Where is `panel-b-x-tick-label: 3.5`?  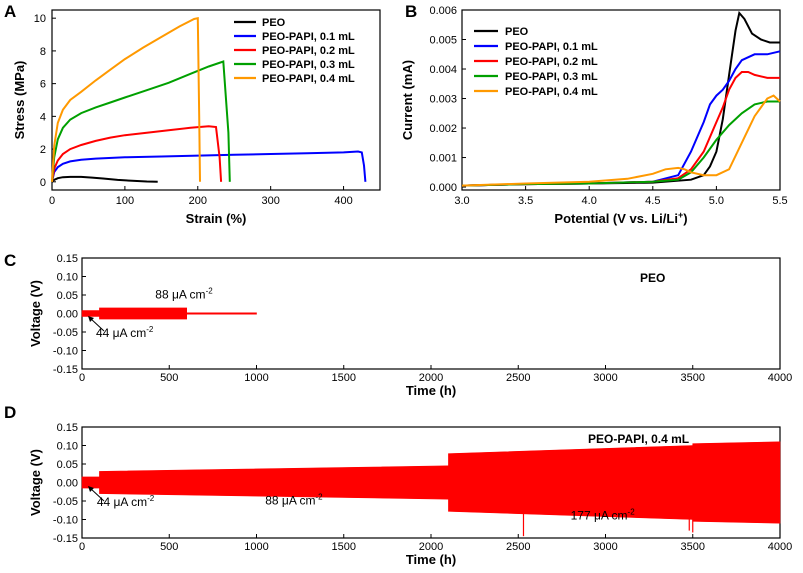 panel-b-x-tick-label: 3.5 is located at coordinates (525, 201).